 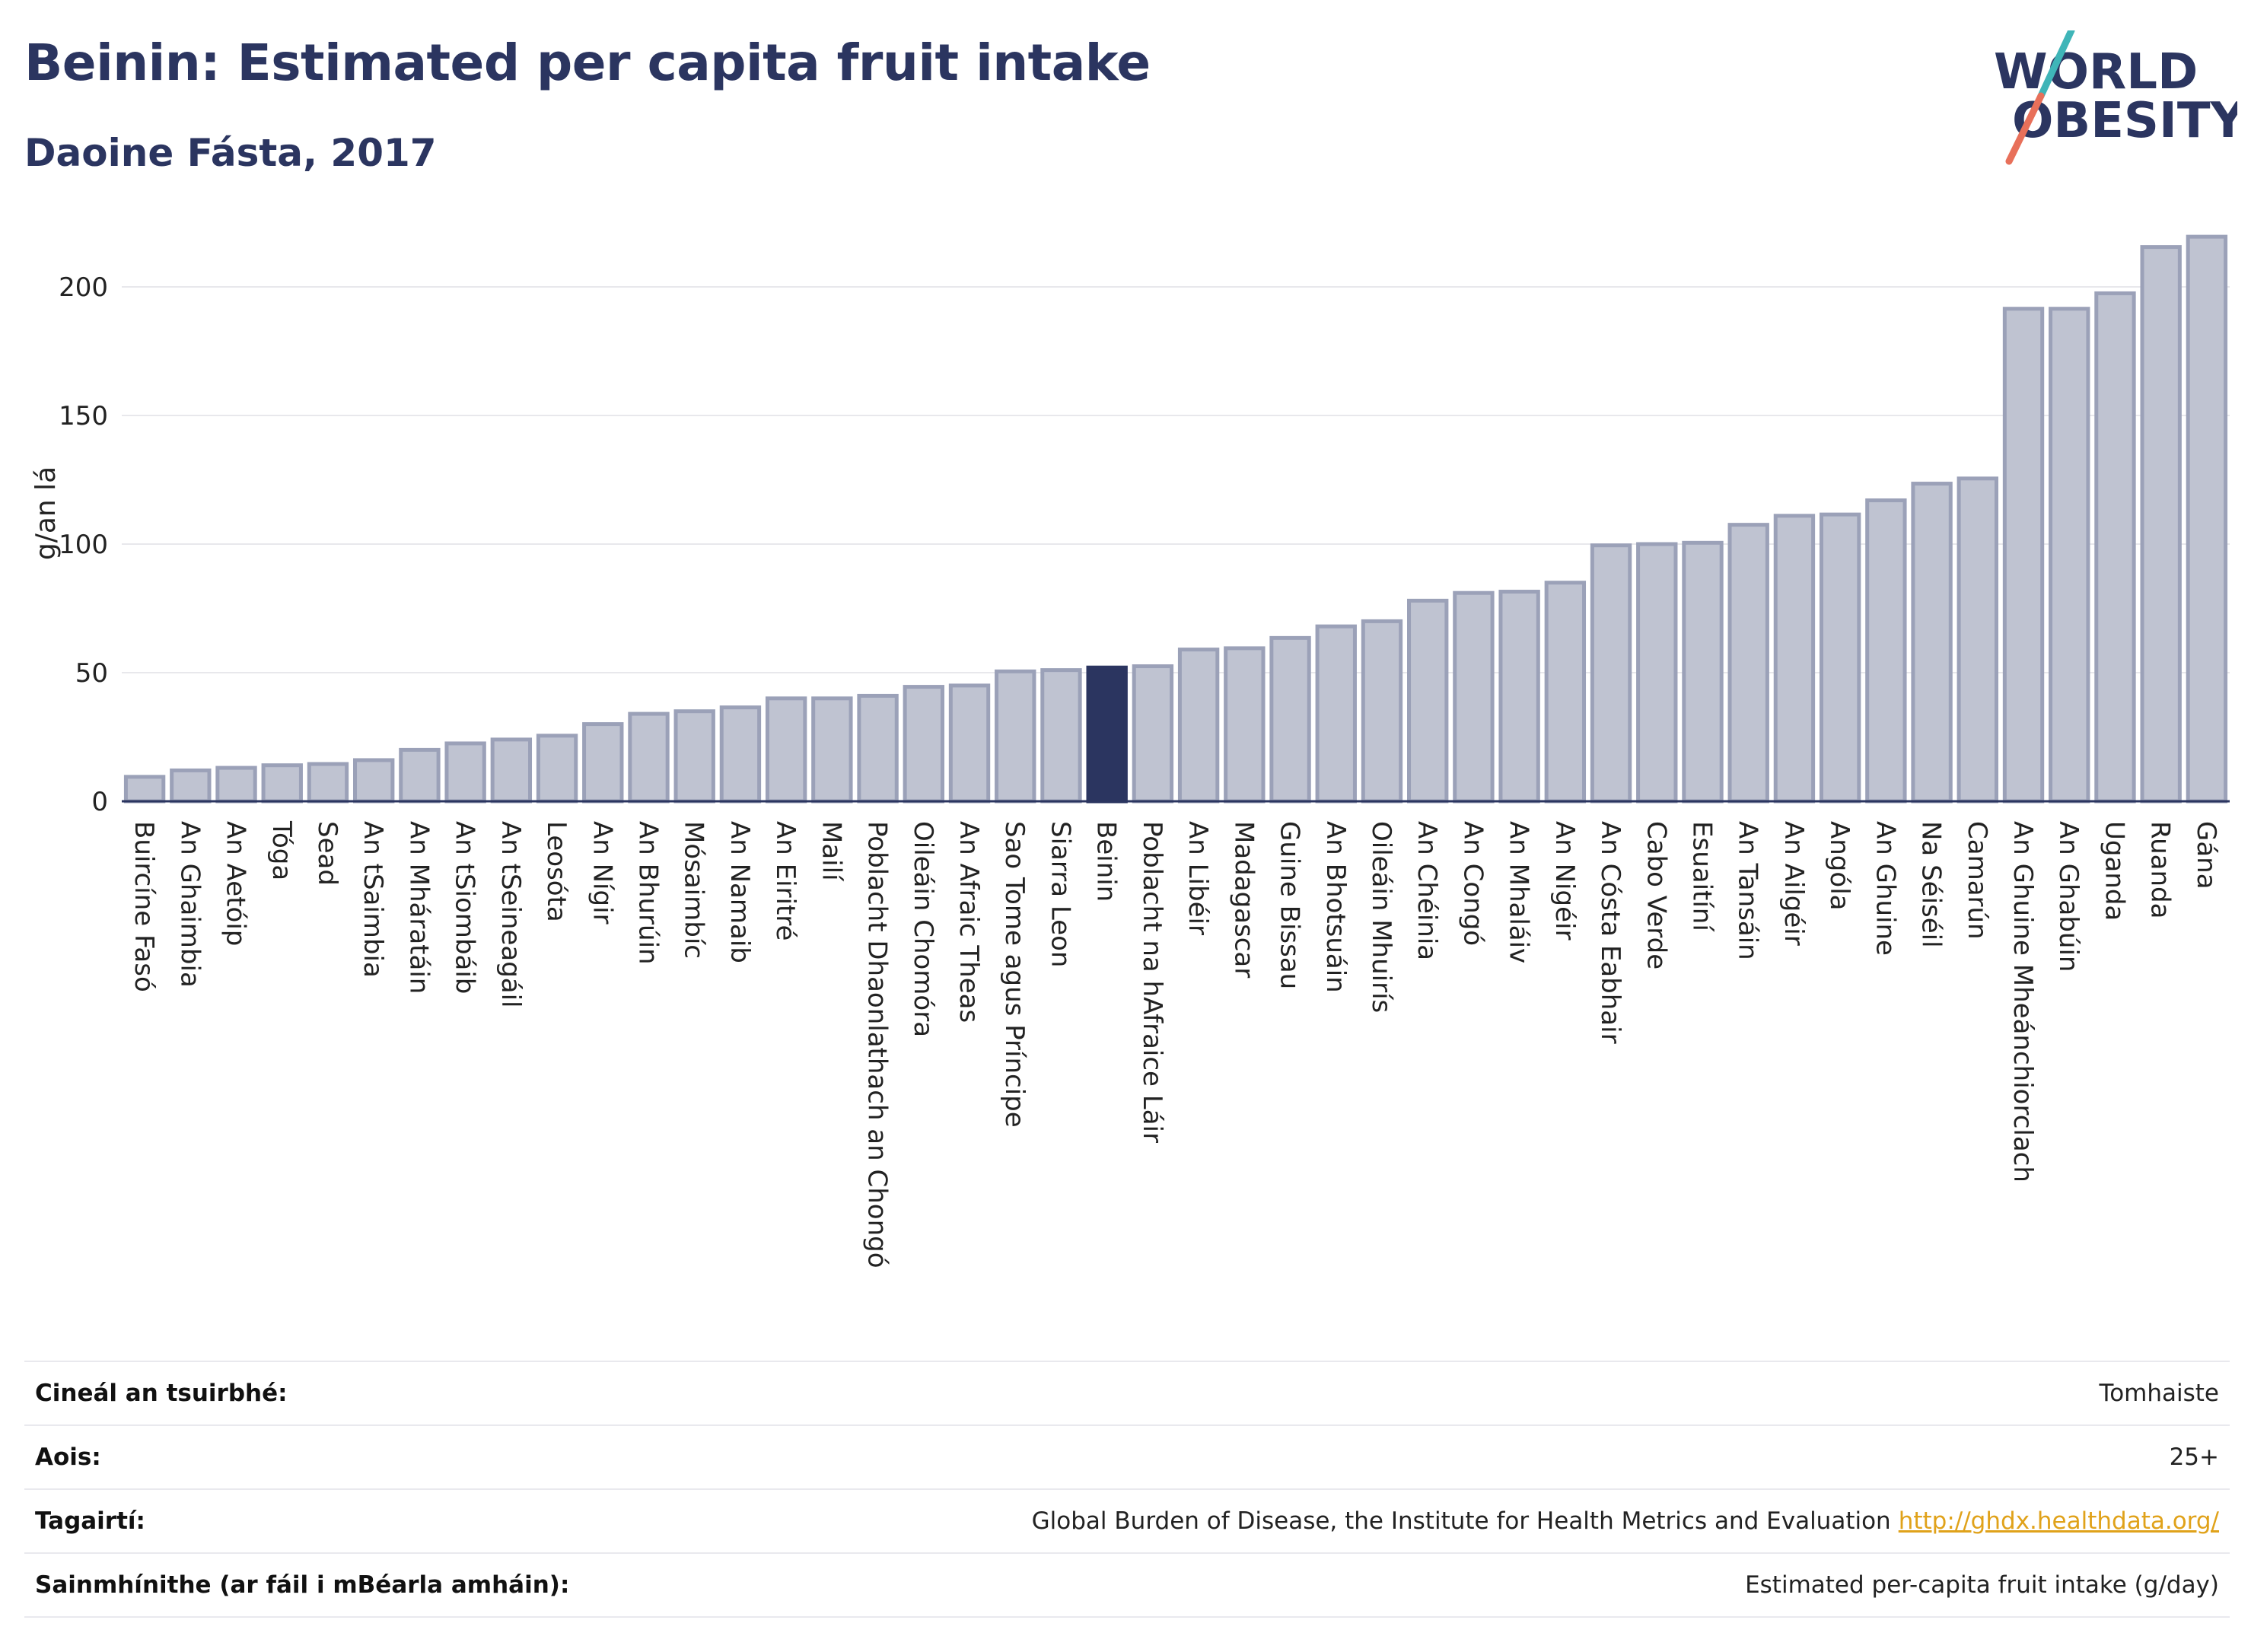 I want to click on x-tick-label: Sead, so click(x=327, y=853).